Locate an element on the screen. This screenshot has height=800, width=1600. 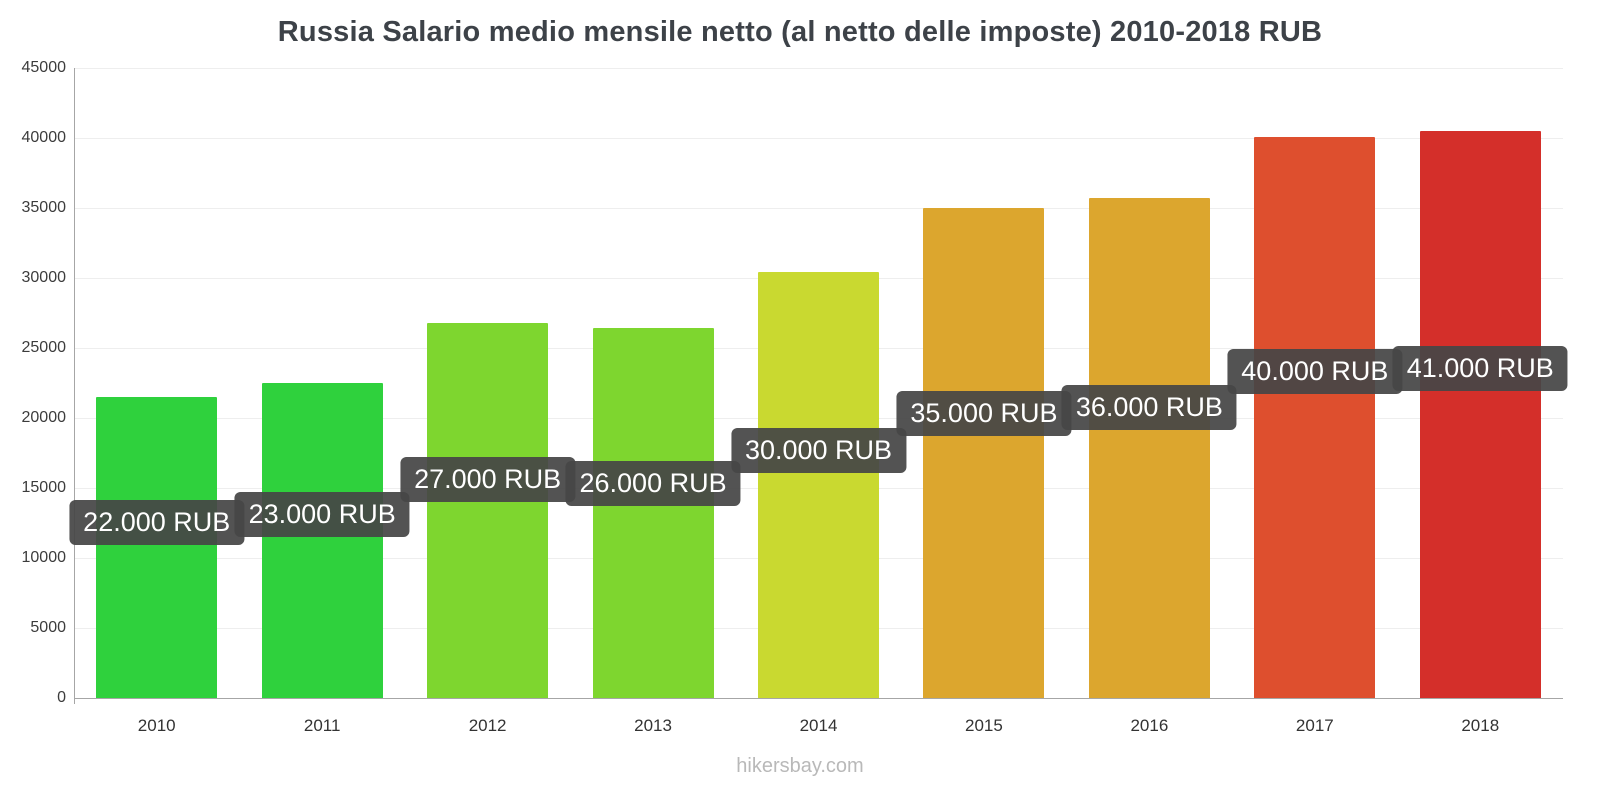
x-axis-tick-label-2015: 2015 is located at coordinates (984, 725).